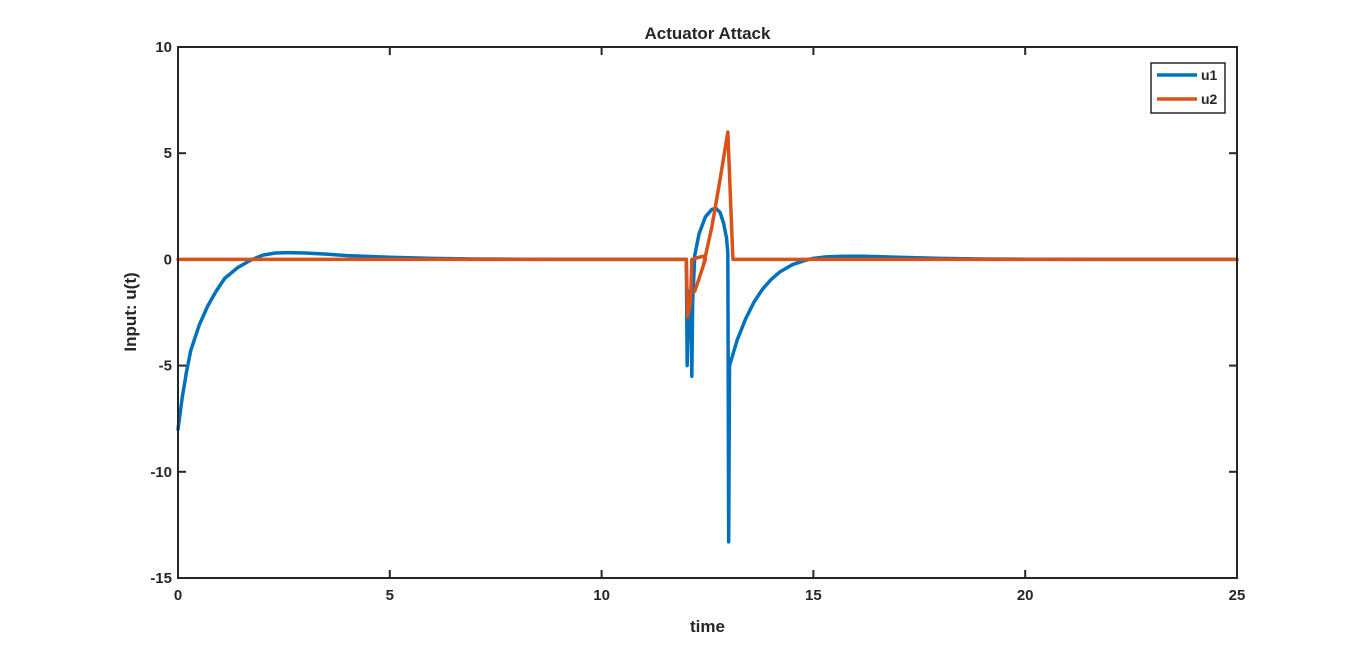 The height and width of the screenshot is (651, 1366). Describe the element at coordinates (813, 595) in the screenshot. I see `x-tick-label: 15` at that location.